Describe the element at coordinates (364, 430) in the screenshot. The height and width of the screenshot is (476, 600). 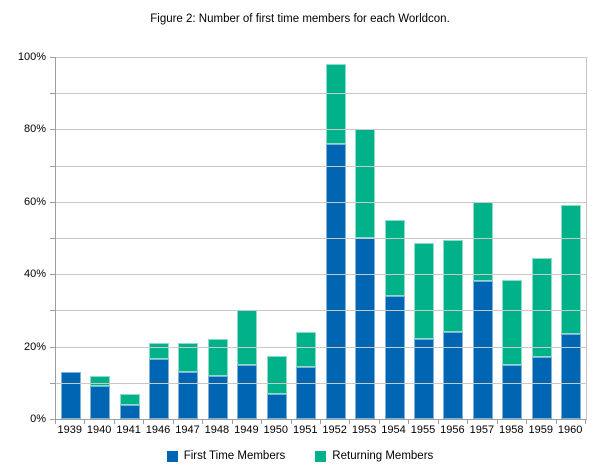
I see `x-axis-label-1953: 1953` at that location.